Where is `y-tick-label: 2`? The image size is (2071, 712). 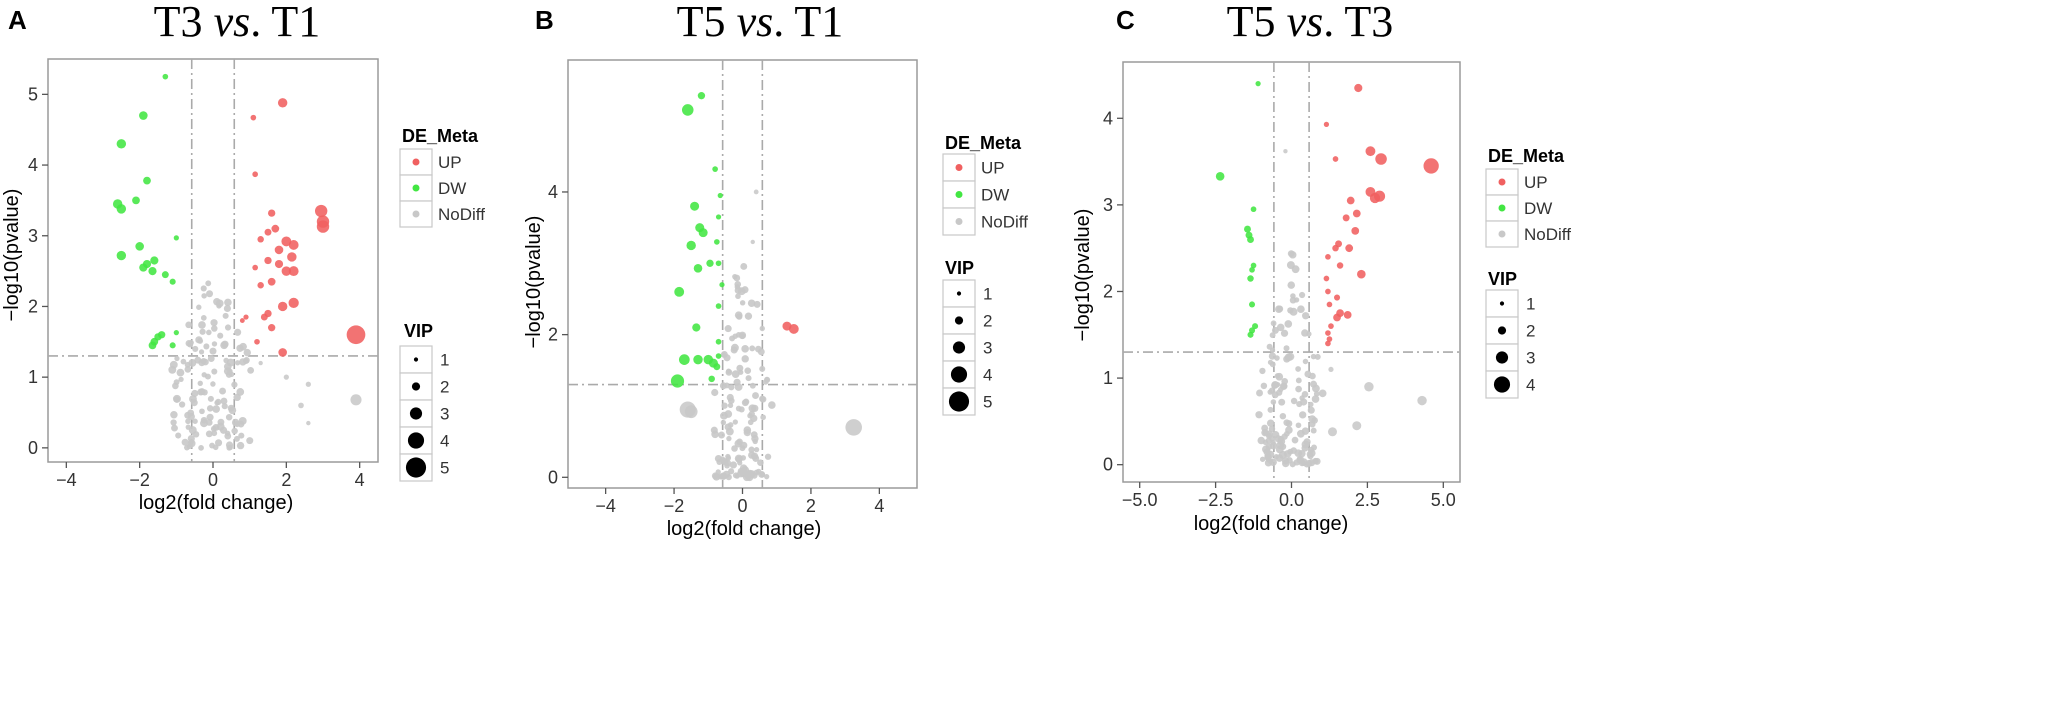 y-tick-label: 2 is located at coordinates (553, 335).